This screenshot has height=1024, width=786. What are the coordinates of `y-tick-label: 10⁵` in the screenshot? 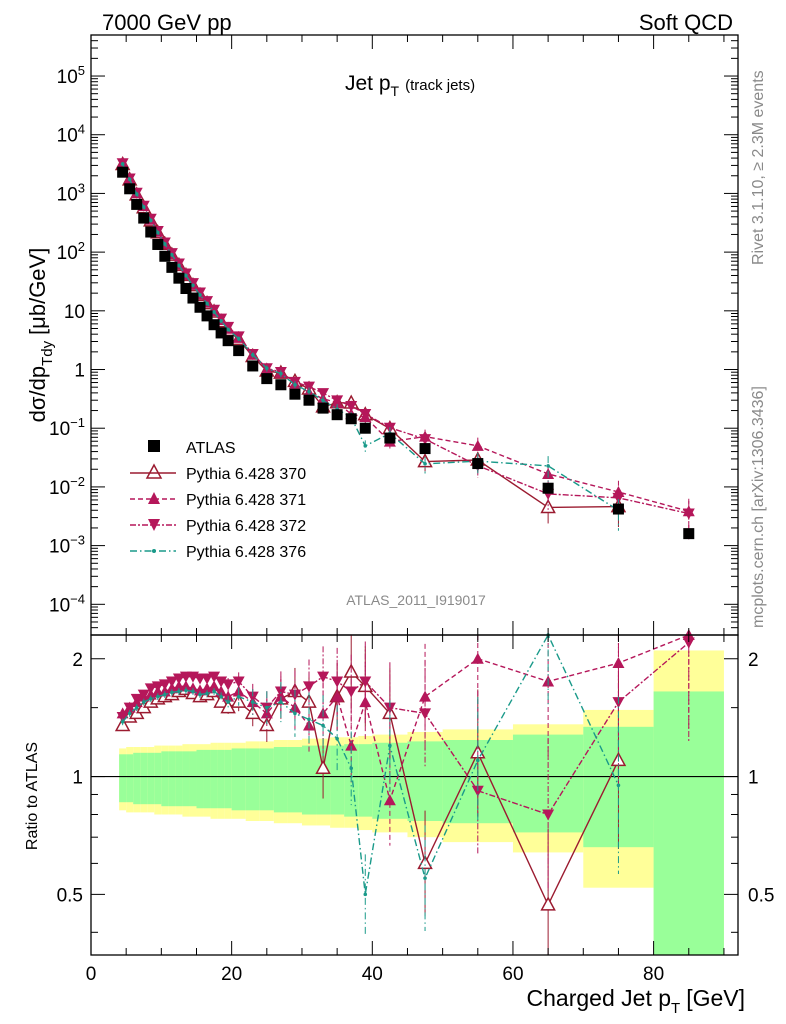 It's located at (71, 75).